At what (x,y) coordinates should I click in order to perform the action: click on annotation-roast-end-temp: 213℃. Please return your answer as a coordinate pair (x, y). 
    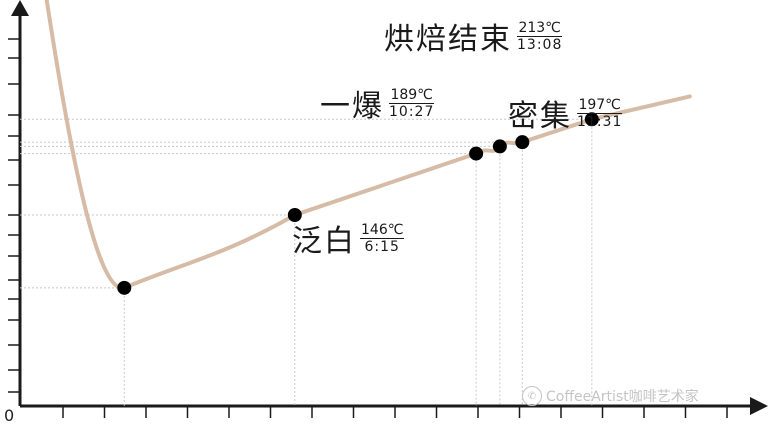
    Looking at the image, I should click on (539, 28).